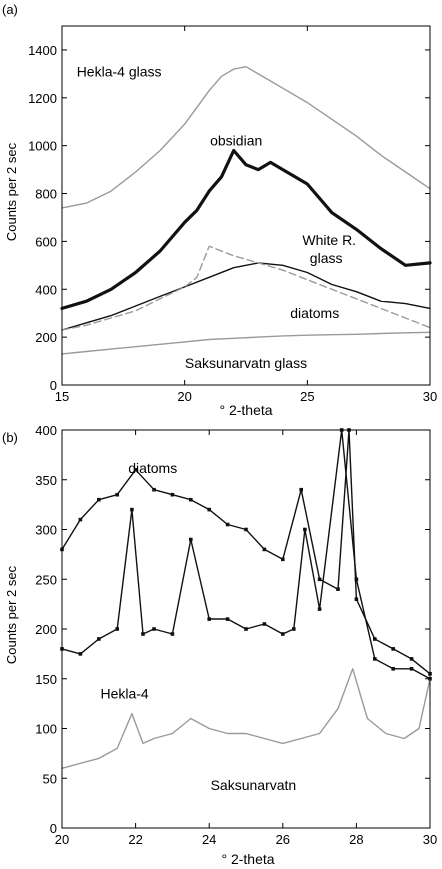 This screenshot has width=442, height=869. Describe the element at coordinates (119, 71) in the screenshot. I see `series-label: Hekla-4 glass` at that location.